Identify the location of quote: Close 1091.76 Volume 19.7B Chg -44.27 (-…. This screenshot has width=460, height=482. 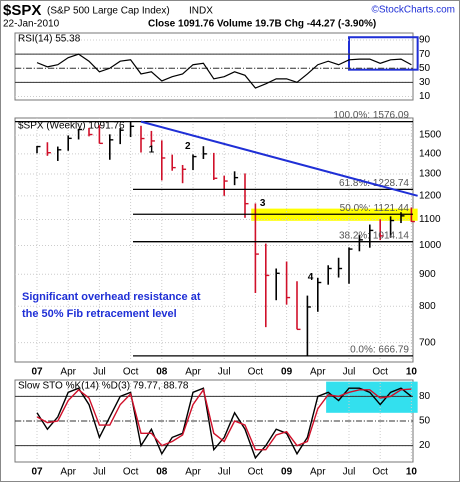
(262, 24).